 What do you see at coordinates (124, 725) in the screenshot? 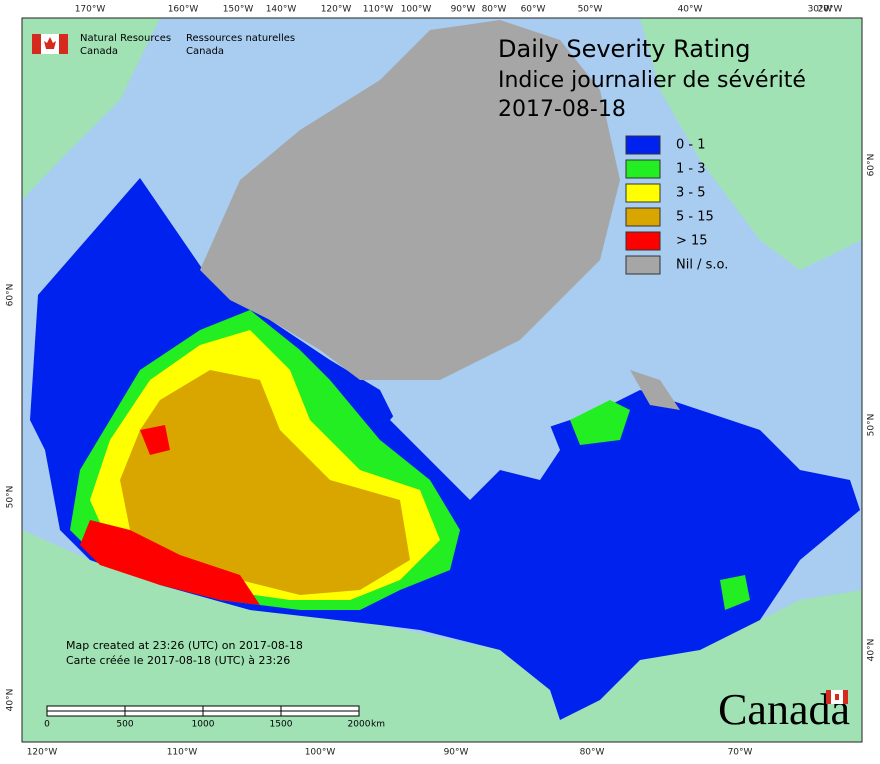
I see `scale-label: 500` at bounding box center [124, 725].